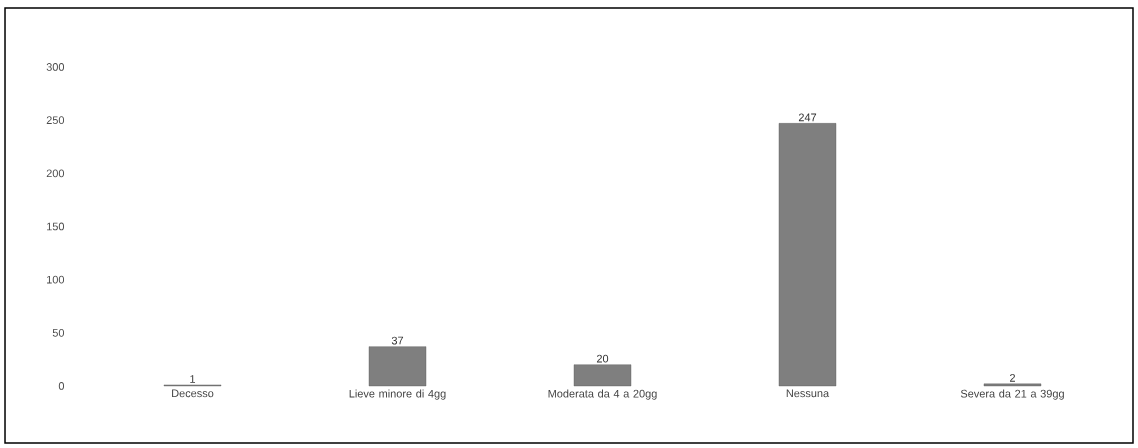 The height and width of the screenshot is (448, 1138). I want to click on x-tick-label: Moderata da 4 a 20gg, so click(602, 394).